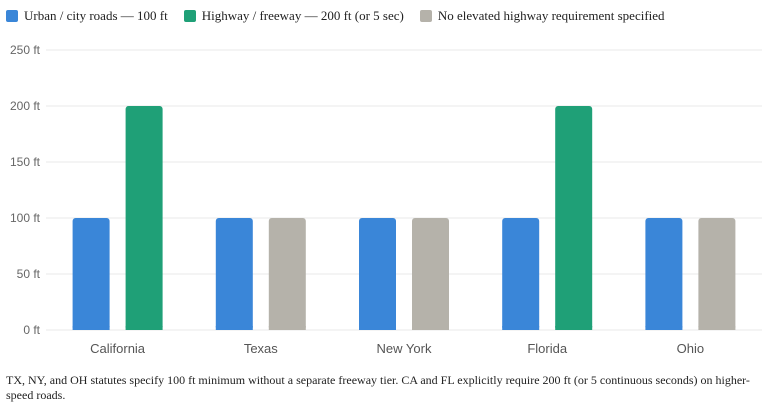  What do you see at coordinates (29, 274) in the screenshot?
I see `y-tick-label: 50 ft` at bounding box center [29, 274].